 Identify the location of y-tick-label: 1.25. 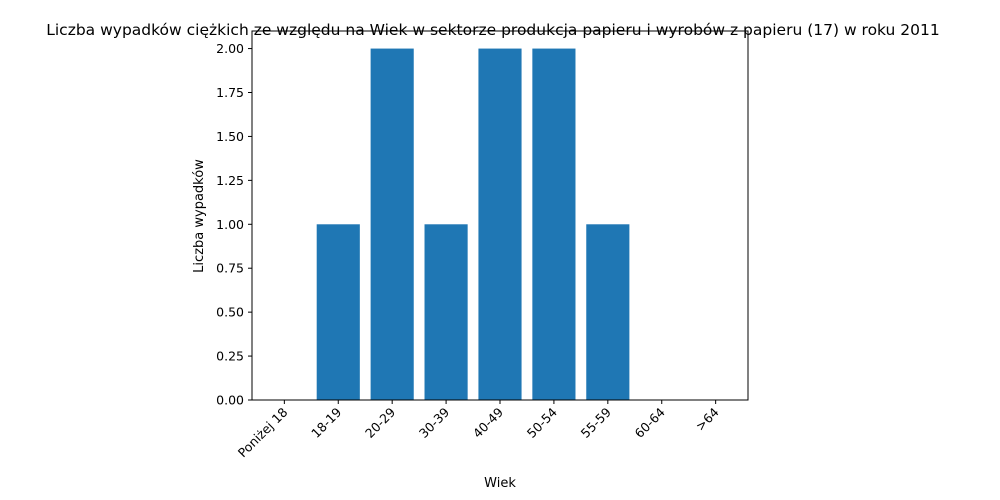
(230, 180).